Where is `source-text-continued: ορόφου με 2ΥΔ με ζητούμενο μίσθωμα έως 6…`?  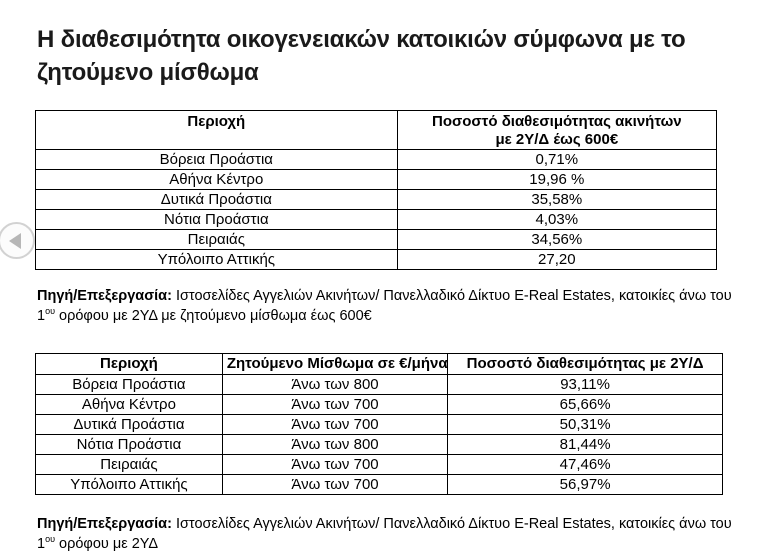
source-text-continued: ορόφου με 2ΥΔ με ζητούμενο μίσθωμα έως 6… is located at coordinates (213, 315).